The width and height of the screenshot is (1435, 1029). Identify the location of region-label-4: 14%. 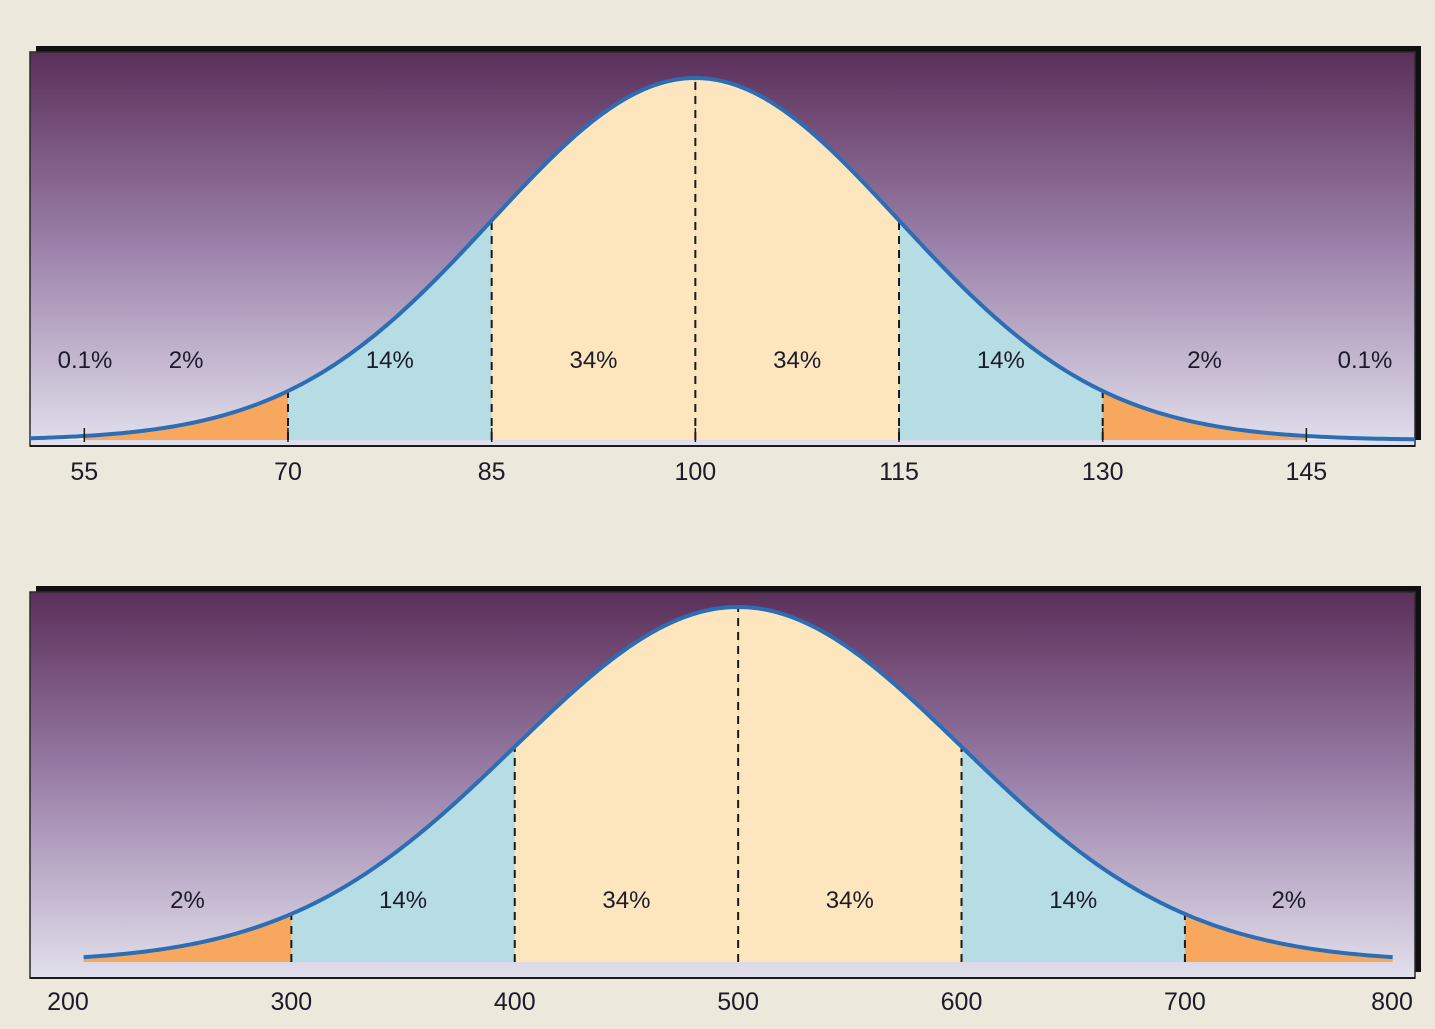
(1073, 900).